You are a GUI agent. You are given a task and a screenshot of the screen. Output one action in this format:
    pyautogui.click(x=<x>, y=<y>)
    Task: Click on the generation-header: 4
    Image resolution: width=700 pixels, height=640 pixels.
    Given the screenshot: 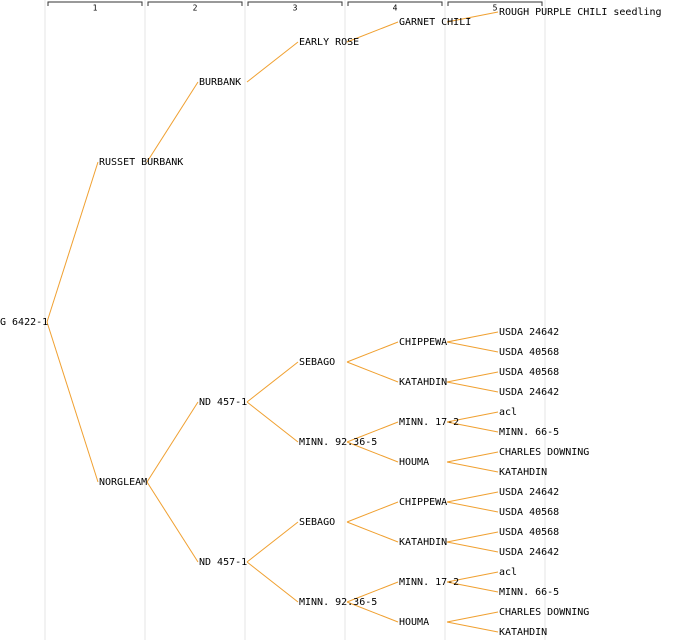 What is the action you would take?
    pyautogui.click(x=395, y=8)
    